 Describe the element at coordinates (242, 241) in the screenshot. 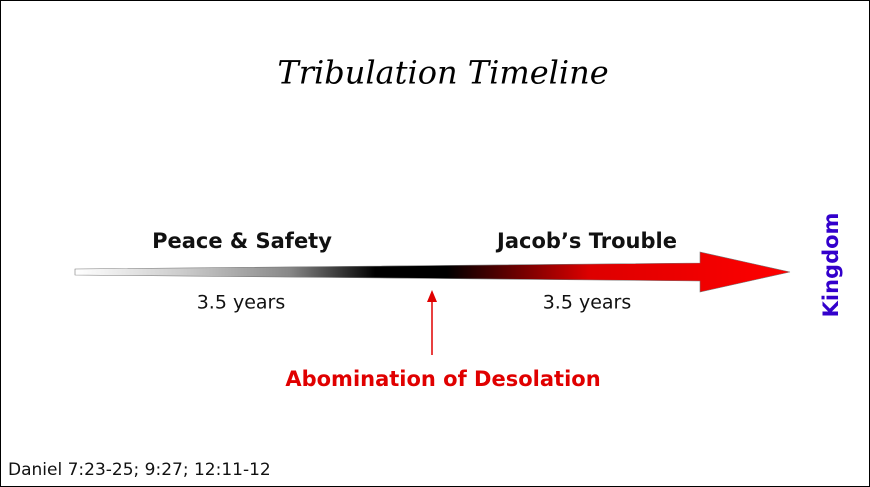

I see `period-label: Peace & Safety` at that location.